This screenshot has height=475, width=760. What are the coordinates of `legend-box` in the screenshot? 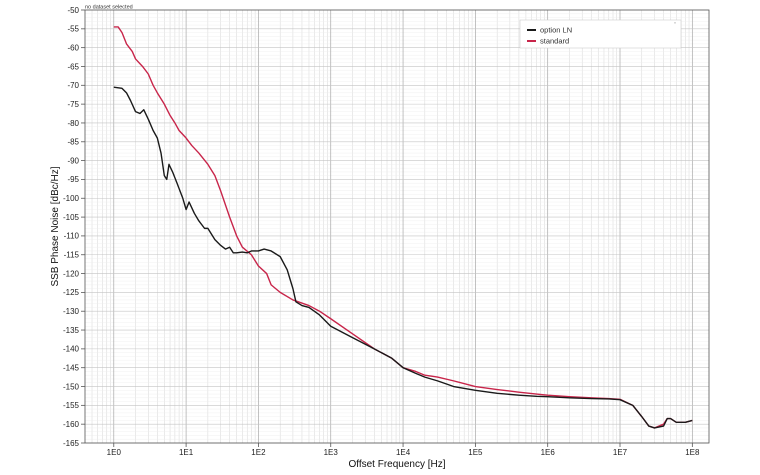 It's located at (600, 34).